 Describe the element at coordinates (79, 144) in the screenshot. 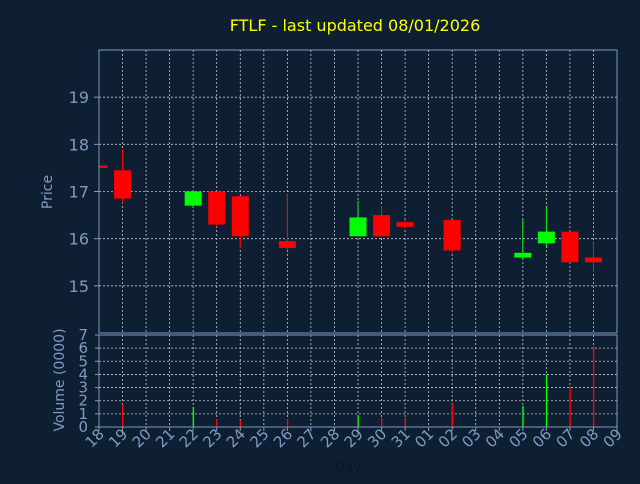

I see `price-tick-label: 18` at that location.